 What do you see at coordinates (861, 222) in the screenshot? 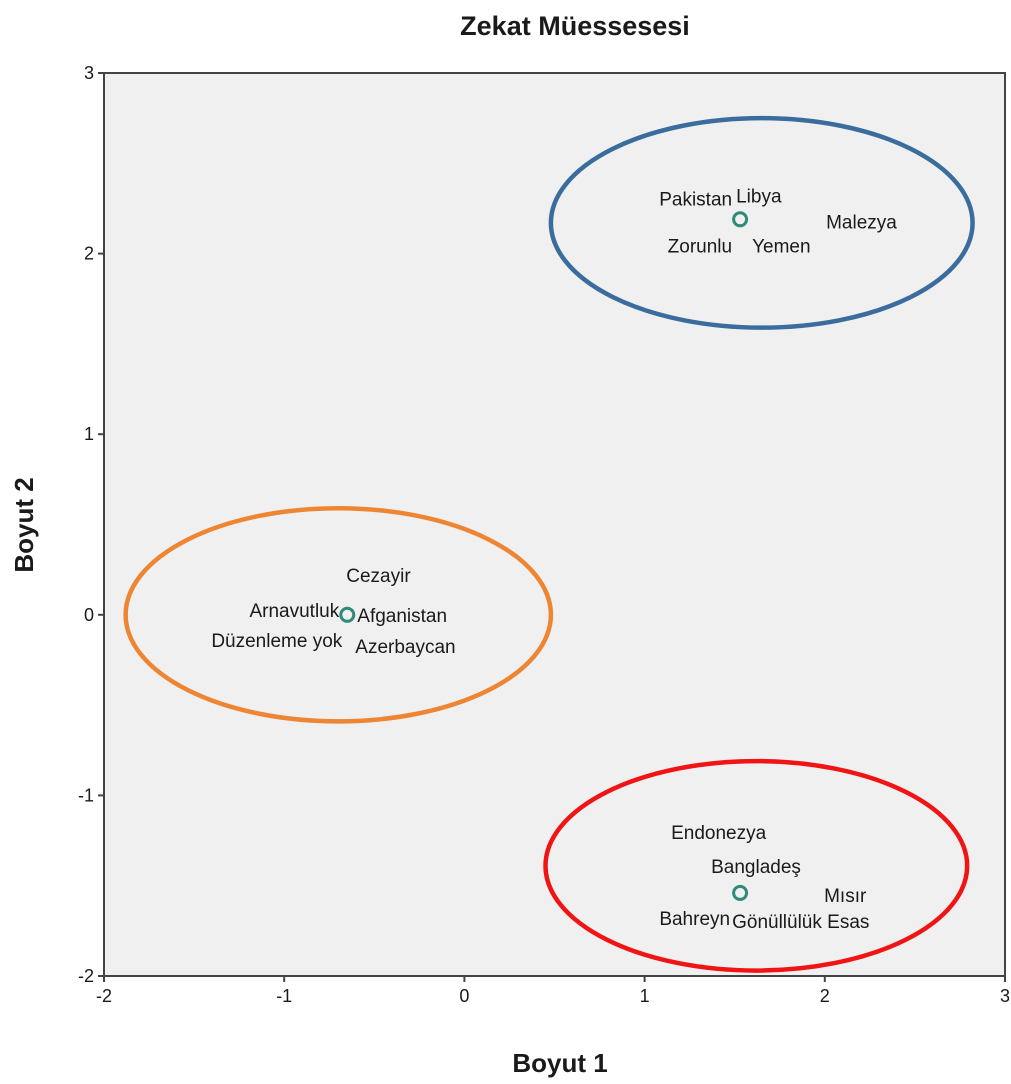
I see `point-label-3: Malezya` at bounding box center [861, 222].